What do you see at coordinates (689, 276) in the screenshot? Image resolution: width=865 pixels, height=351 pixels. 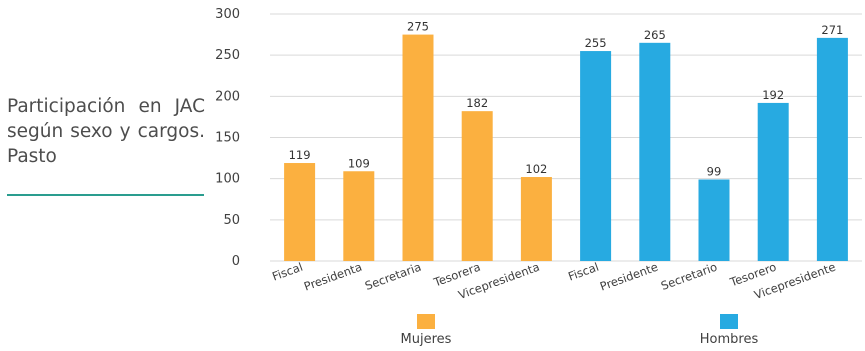 I see `x-tick-label: Secretario` at bounding box center [689, 276].